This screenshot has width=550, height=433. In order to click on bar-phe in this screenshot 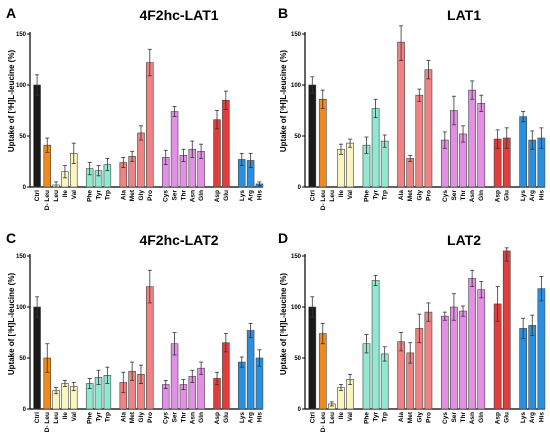, I will do `click(366, 376)`.